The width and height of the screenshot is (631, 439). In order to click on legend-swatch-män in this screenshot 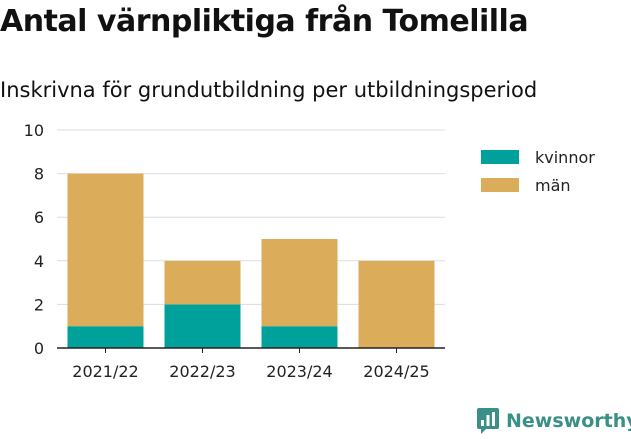, I will do `click(500, 185)`.